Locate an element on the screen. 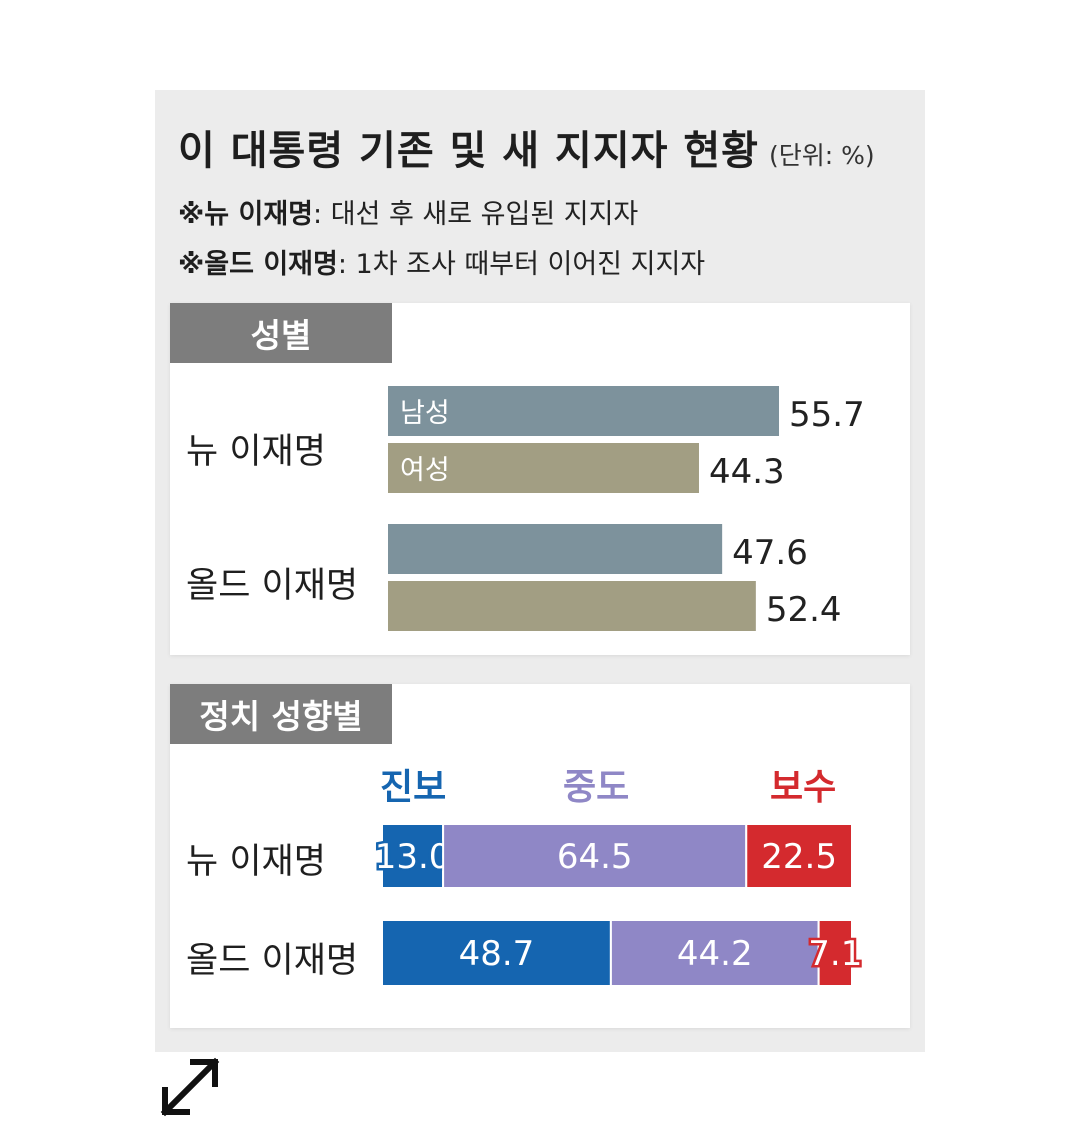  legend-progressive: 진보 is located at coordinates (413, 787).